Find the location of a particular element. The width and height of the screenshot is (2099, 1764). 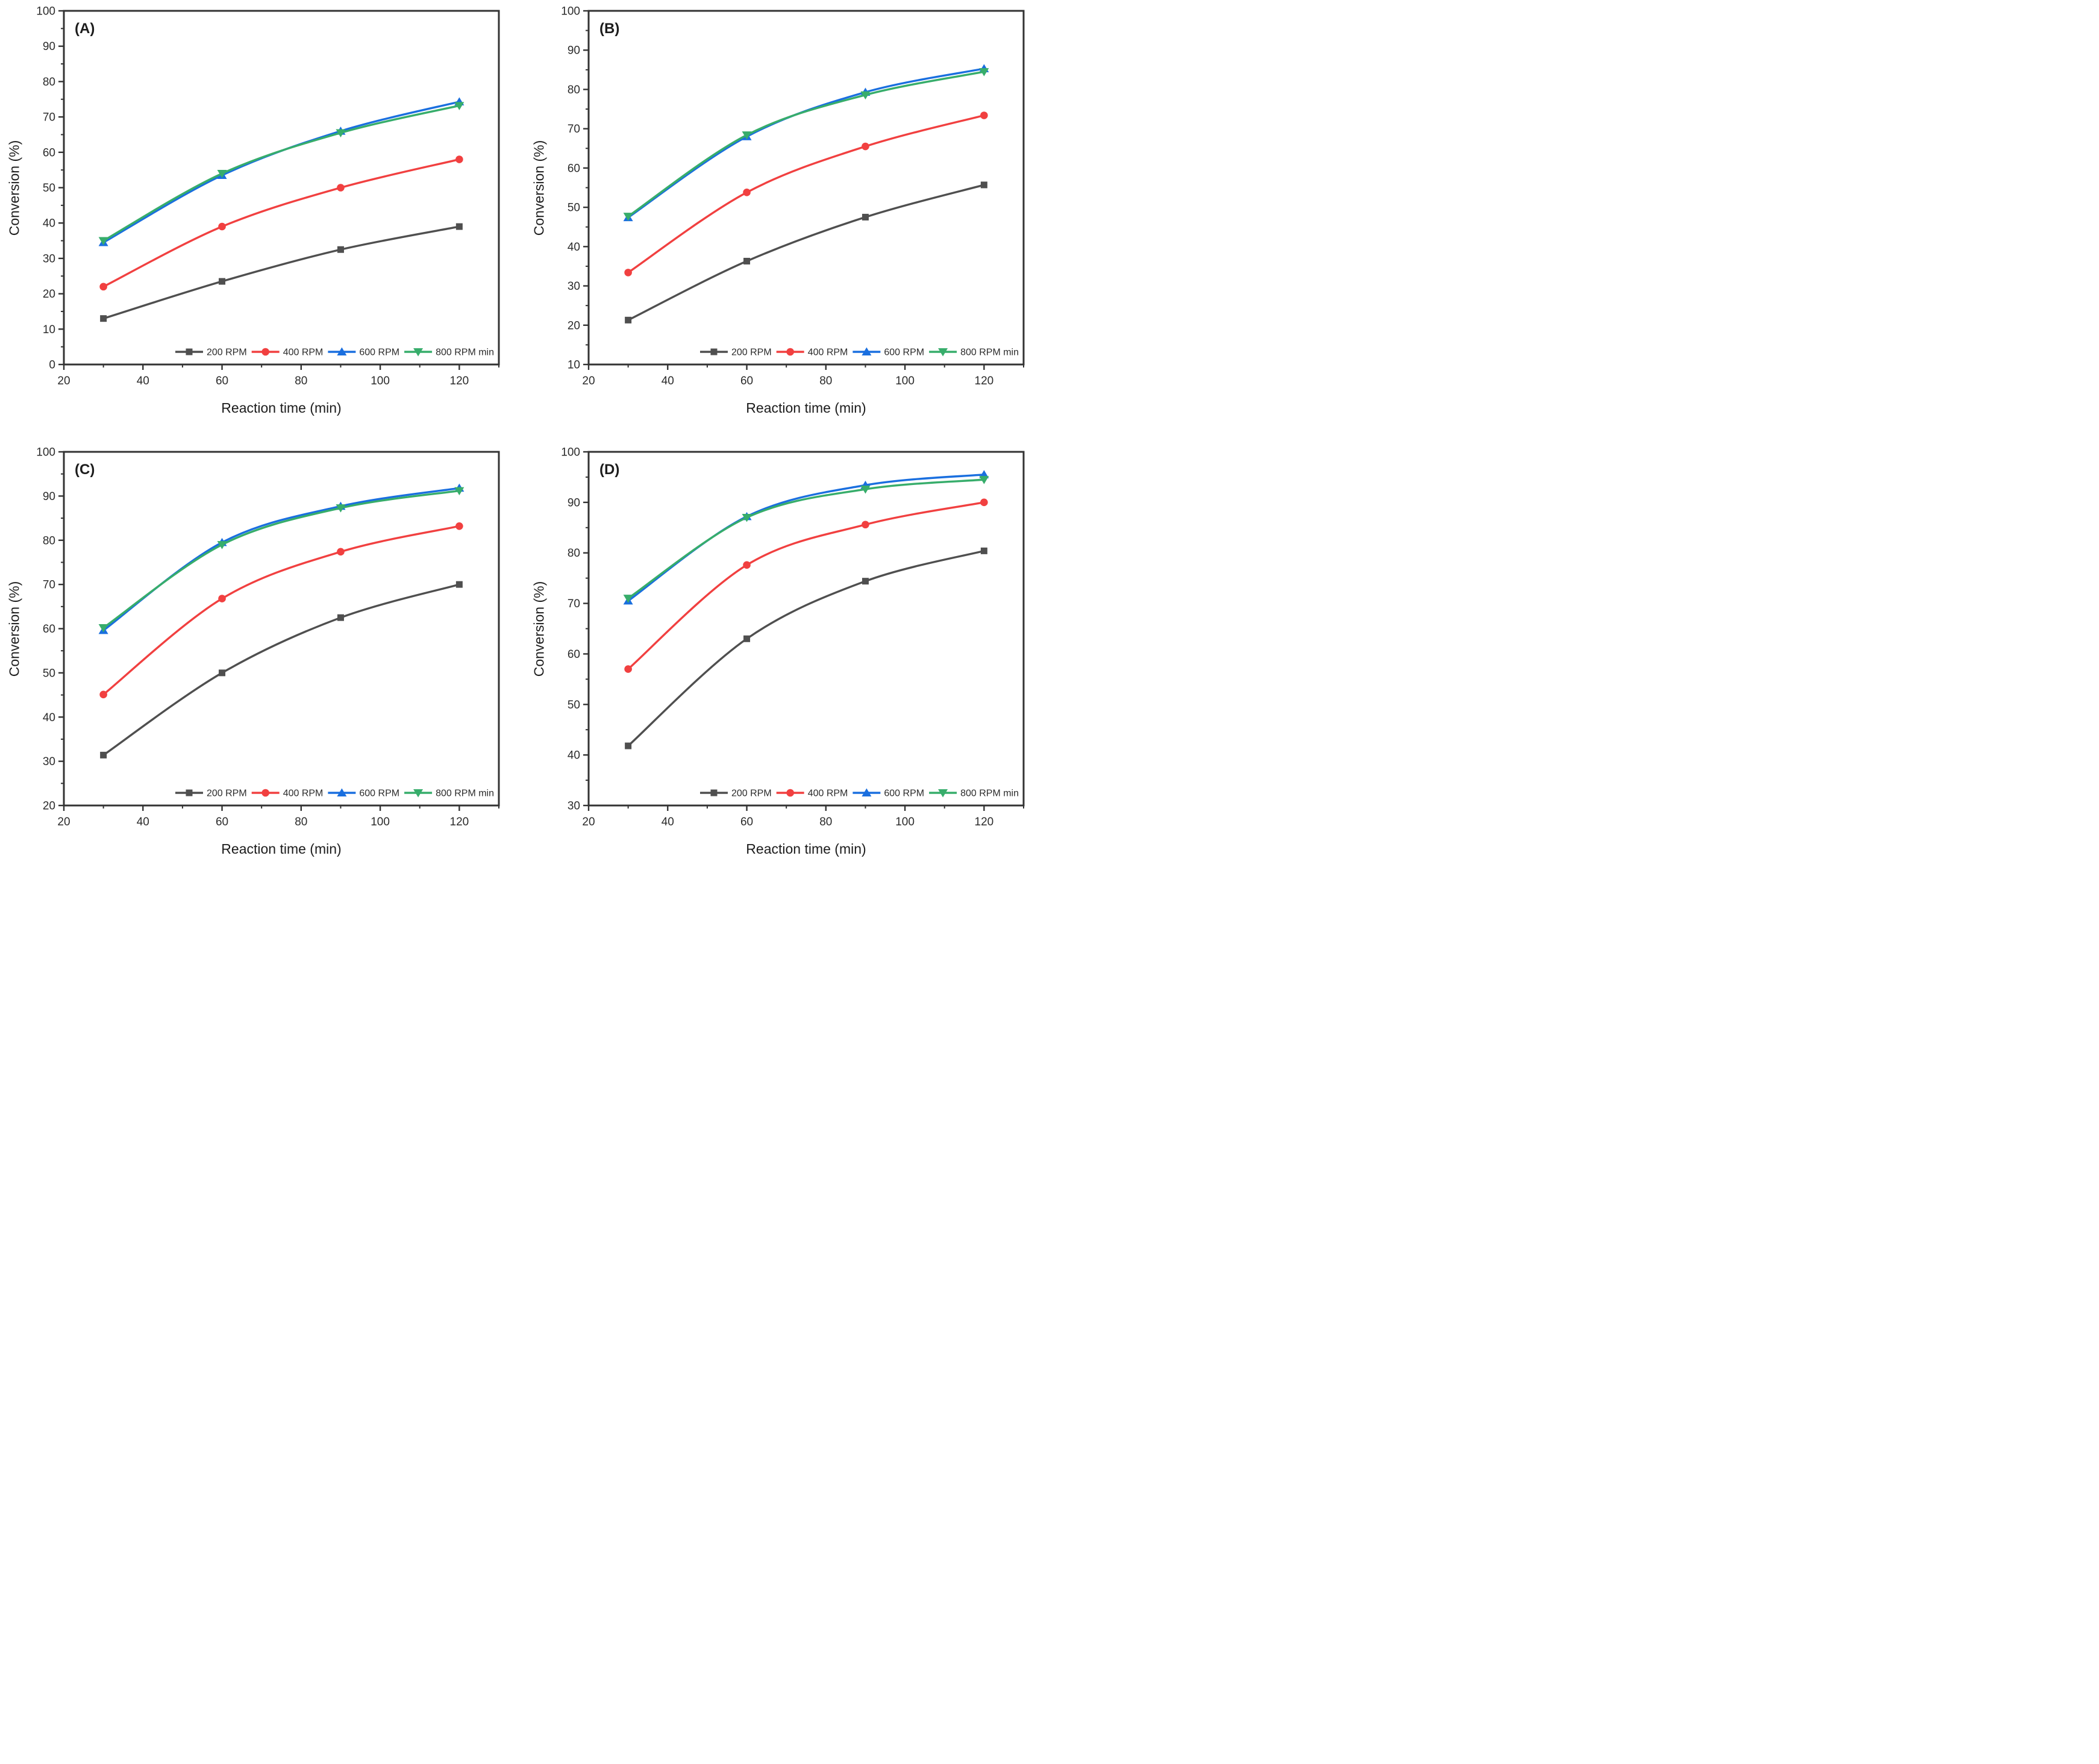

panel-label: (B) is located at coordinates (610, 28).